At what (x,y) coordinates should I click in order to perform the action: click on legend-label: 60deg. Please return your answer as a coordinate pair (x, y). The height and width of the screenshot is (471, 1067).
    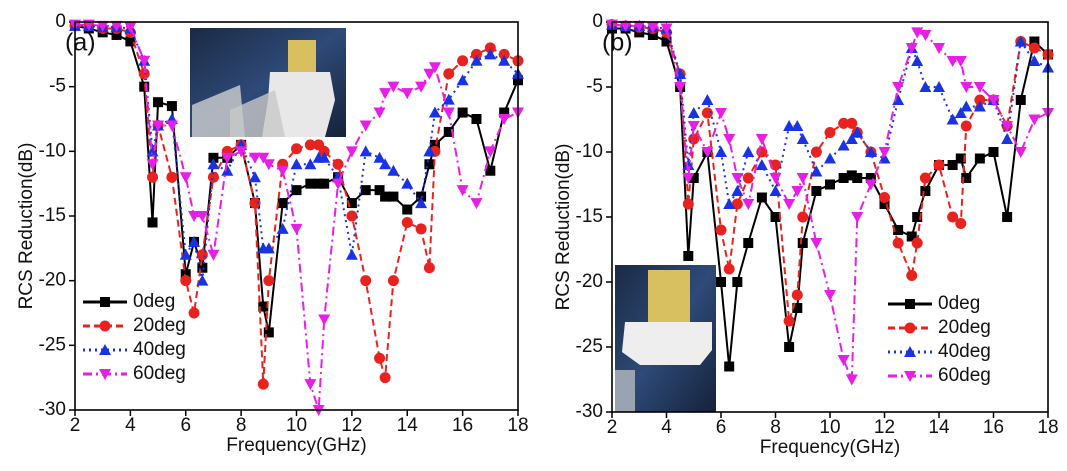
    Looking at the image, I should click on (964, 375).